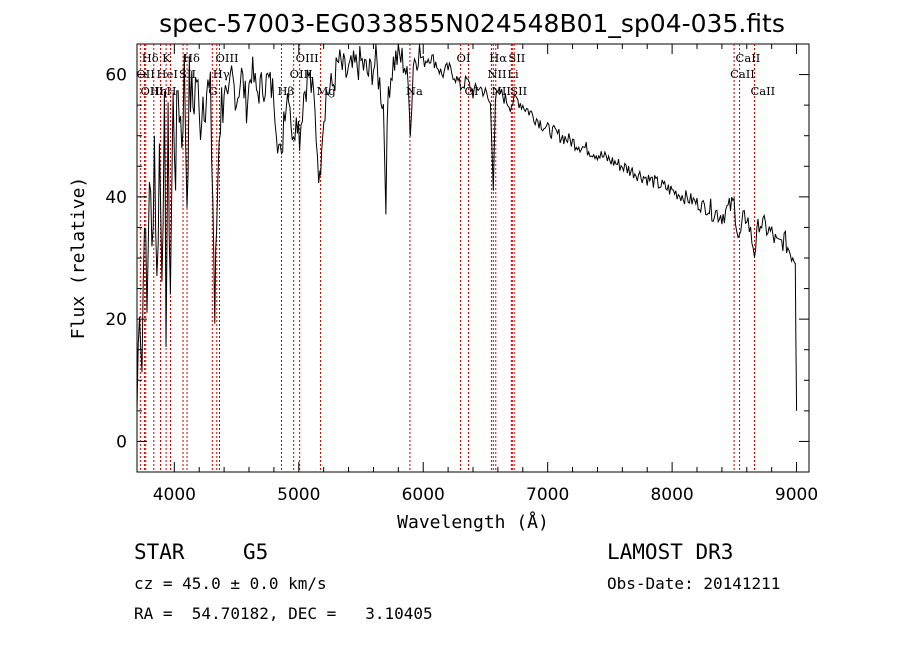  What do you see at coordinates (762, 91) in the screenshot?
I see `line-label-27: CaII` at bounding box center [762, 91].